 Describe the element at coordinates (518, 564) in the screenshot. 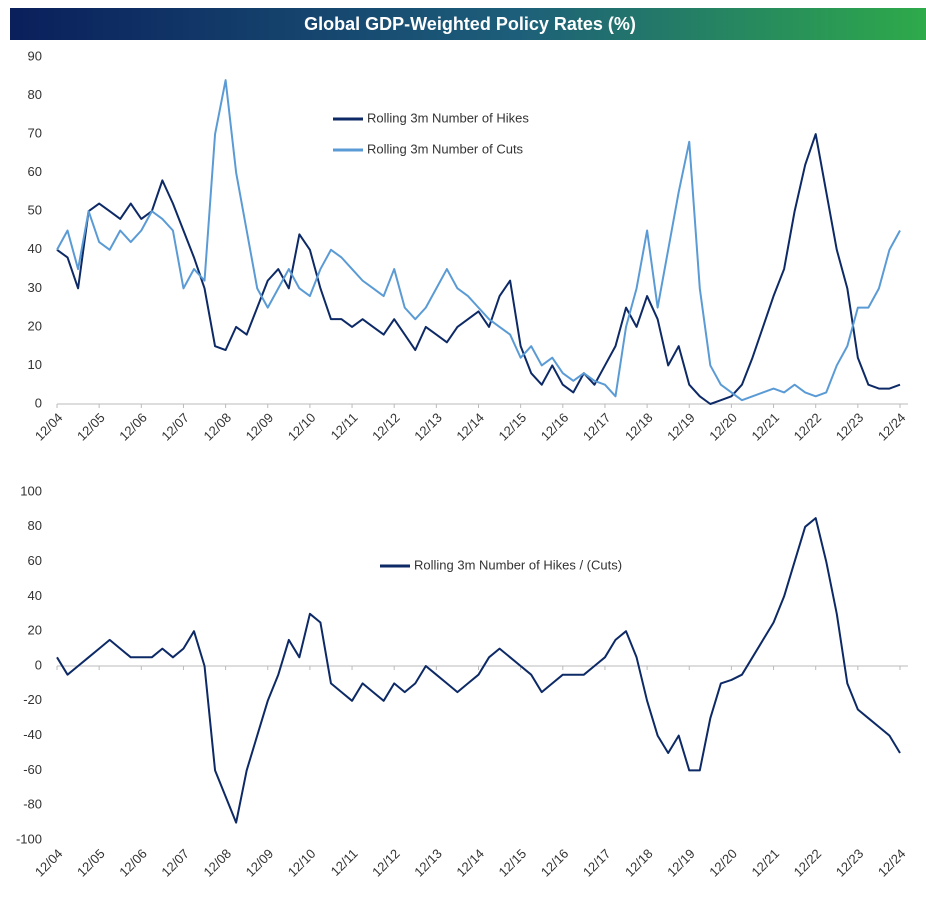

I see `legend-label: Rolling 3m Number of Hikes / (Cuts)` at that location.